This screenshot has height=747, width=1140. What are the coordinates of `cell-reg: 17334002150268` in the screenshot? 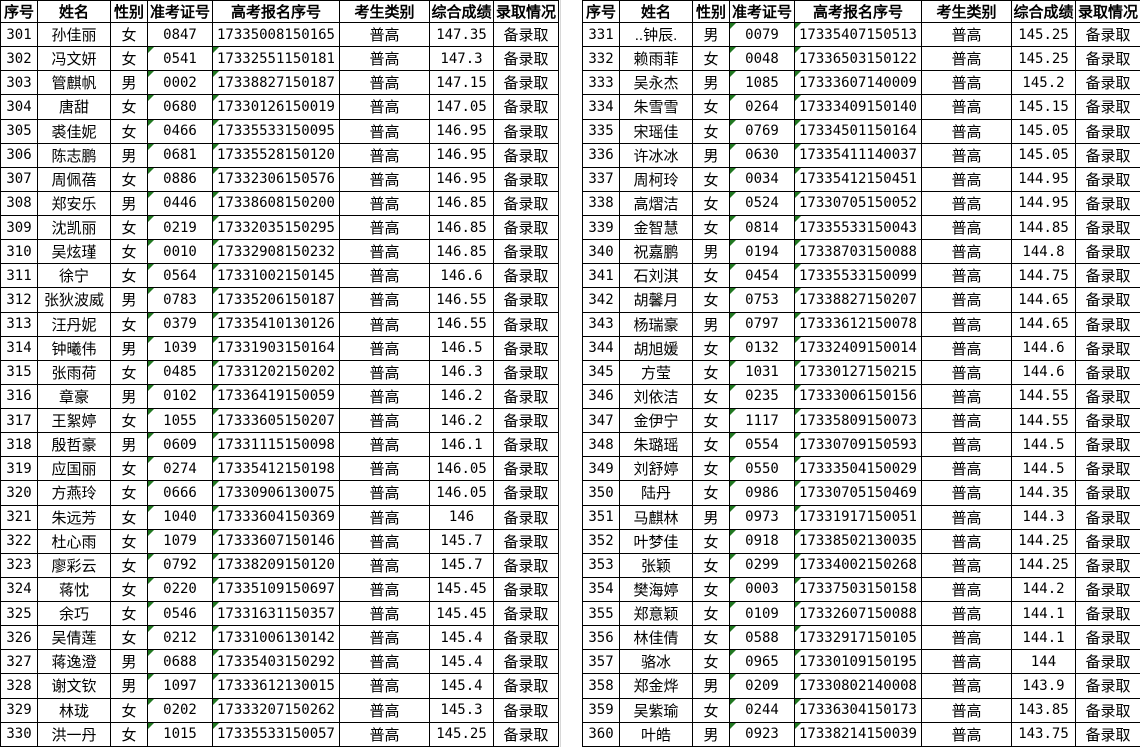 It's located at (858, 565).